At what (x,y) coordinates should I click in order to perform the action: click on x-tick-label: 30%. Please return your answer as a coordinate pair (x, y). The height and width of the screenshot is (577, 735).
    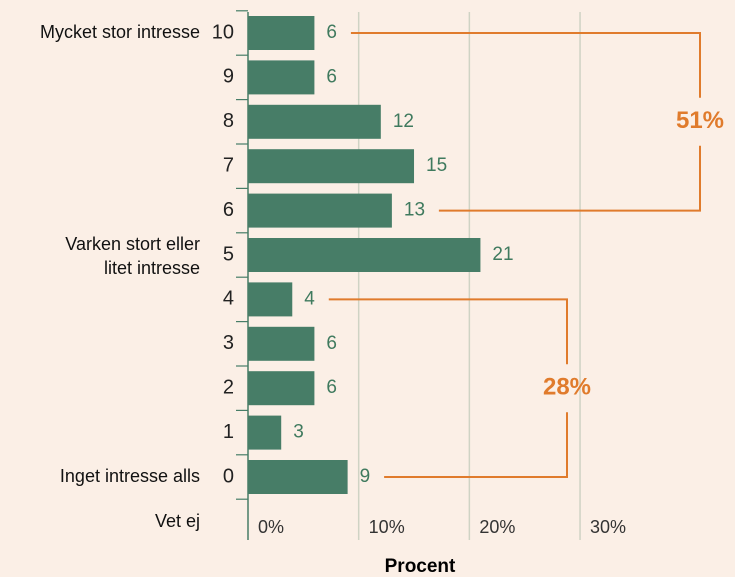
    Looking at the image, I should click on (608, 527).